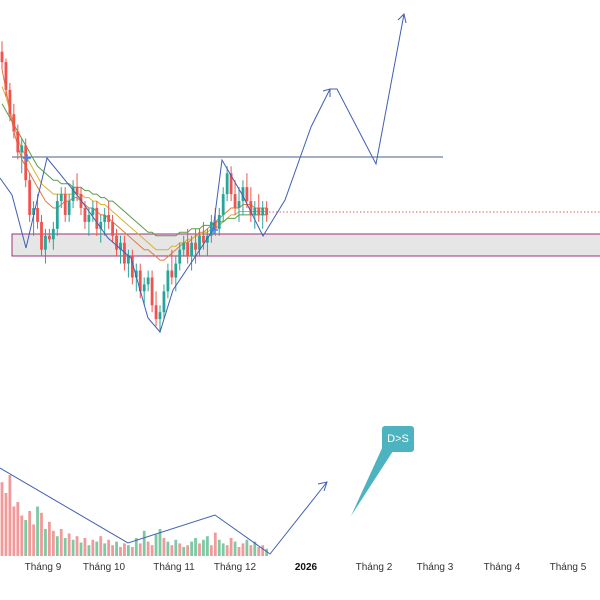 Image resolution: width=600 pixels, height=600 pixels. Describe the element at coordinates (435, 567) in the screenshot. I see `x-tick-label: Tháng 3` at that location.